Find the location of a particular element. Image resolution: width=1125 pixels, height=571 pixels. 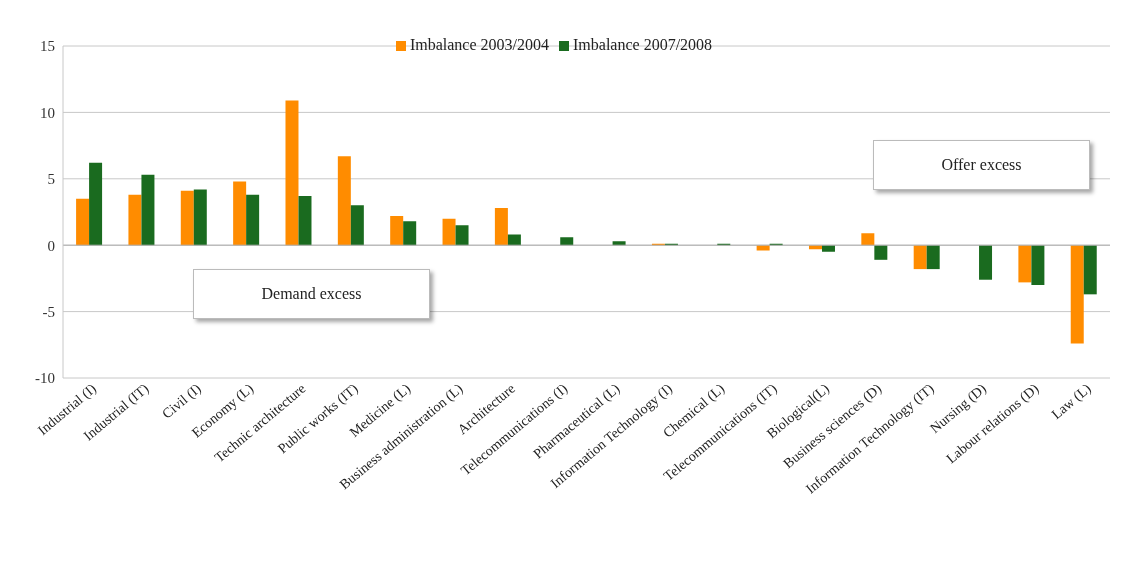

y-tick-label: 0 is located at coordinates (51, 245).